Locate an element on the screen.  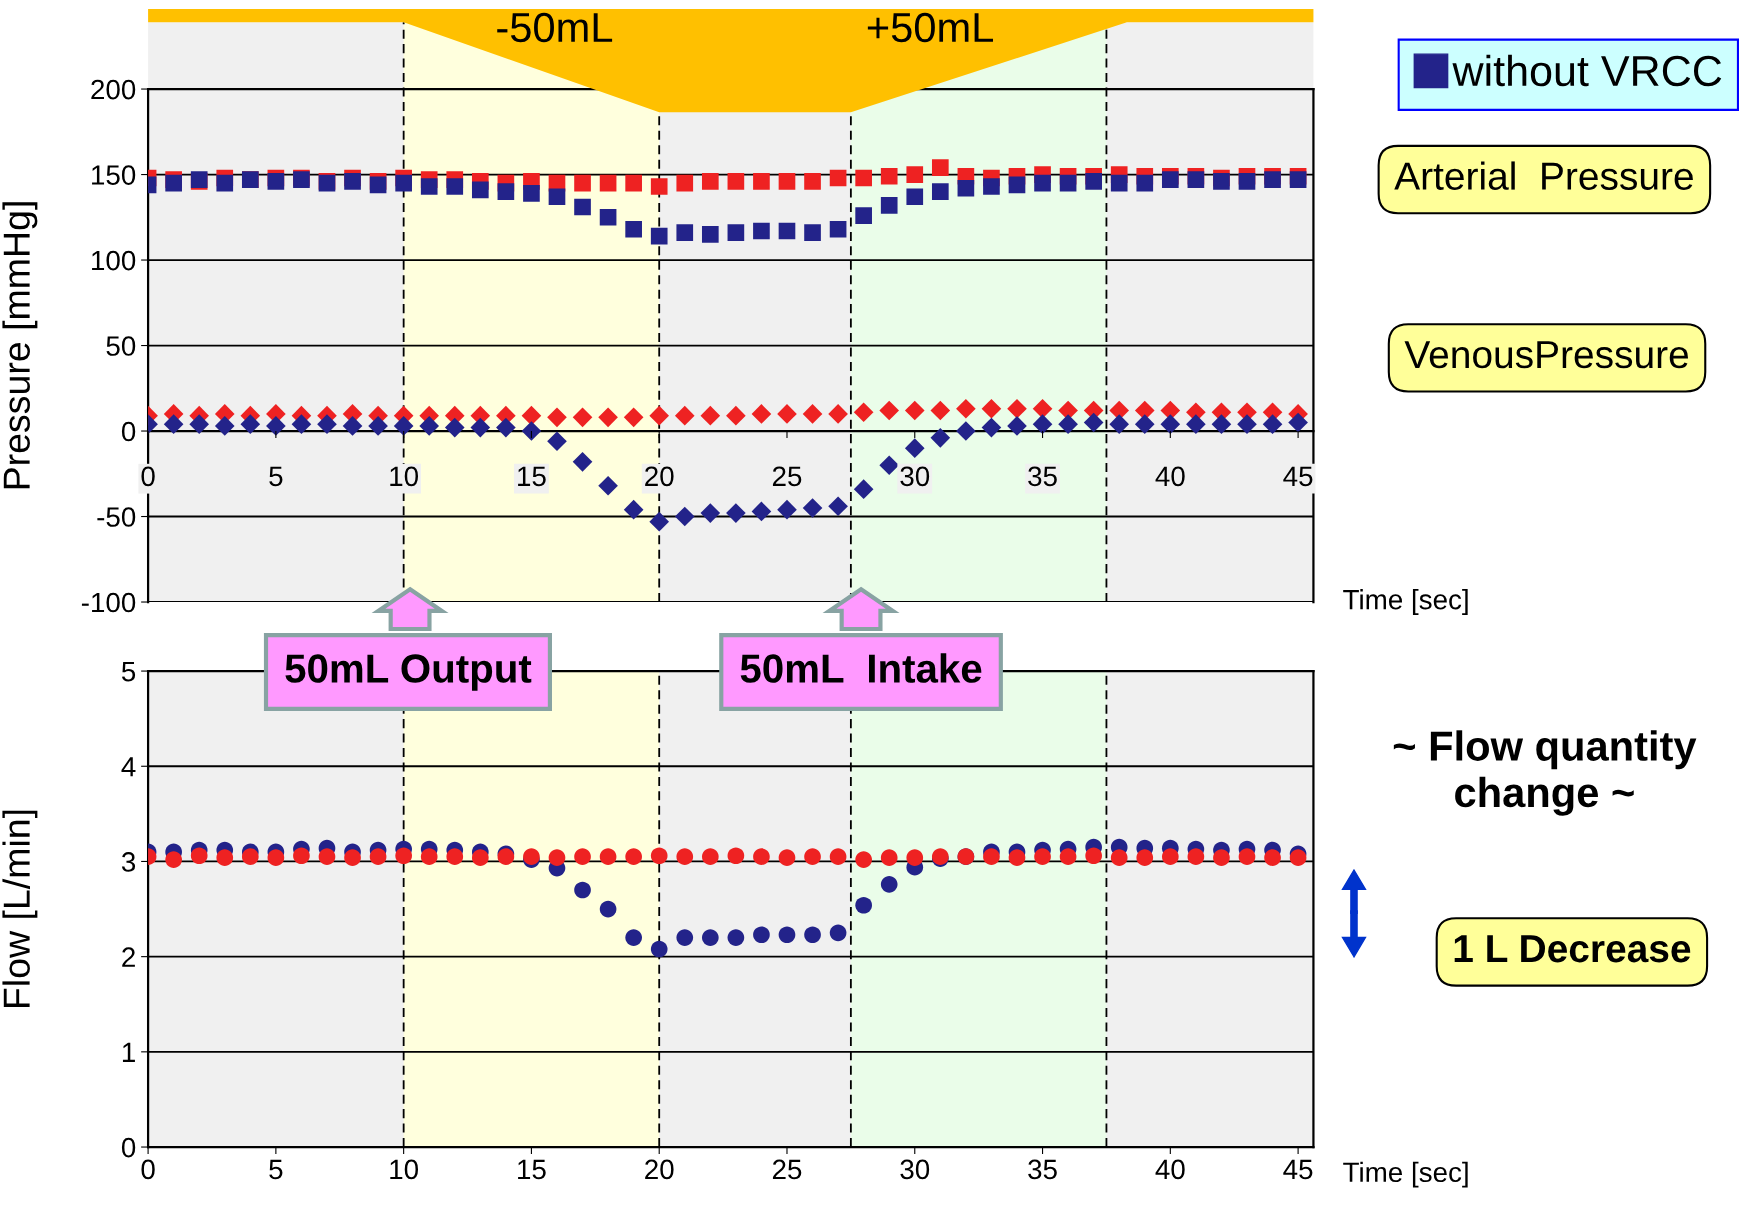
text: +50mL is located at coordinates (930, 27).